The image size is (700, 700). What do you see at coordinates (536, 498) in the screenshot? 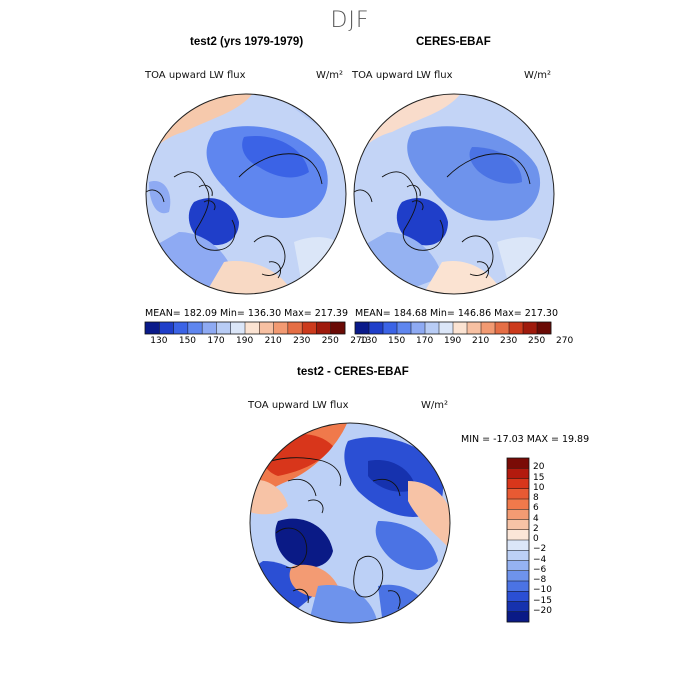
I see `colorbar-tick-label: 8` at bounding box center [536, 498].